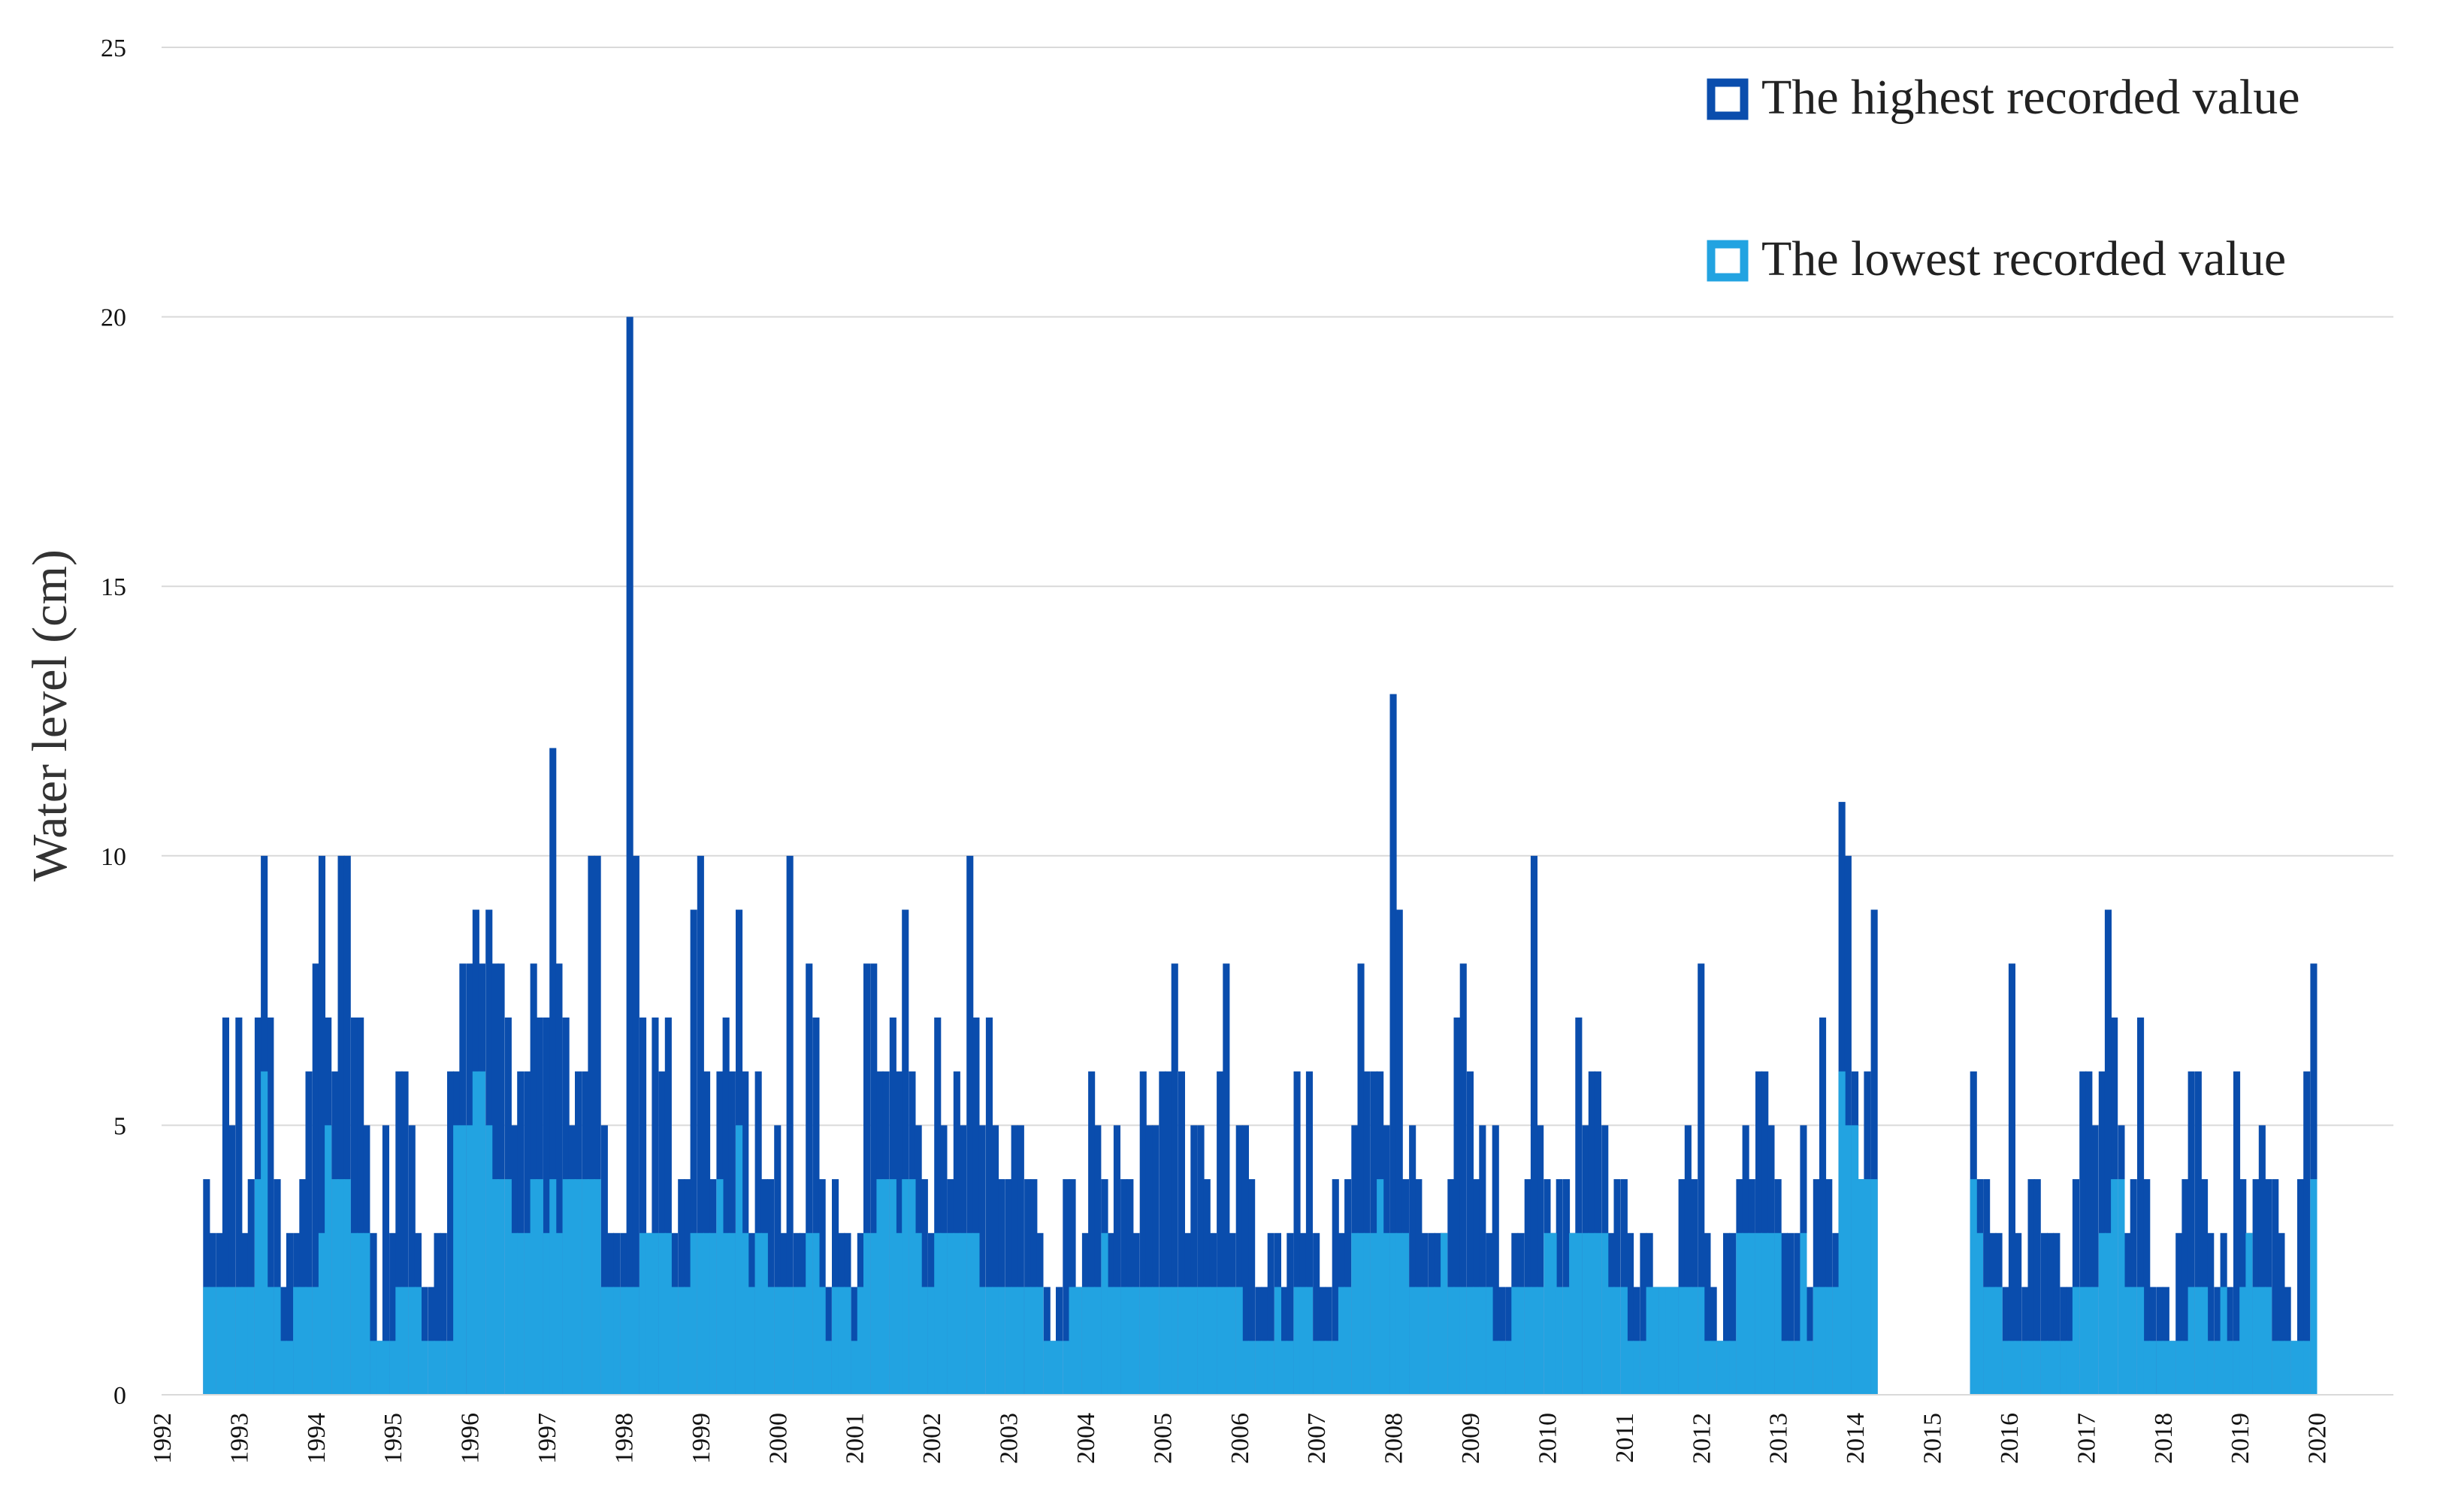 The width and height of the screenshot is (2443, 1512). What do you see at coordinates (547, 1439) in the screenshot?
I see `x-tick-label: 1997` at bounding box center [547, 1439].